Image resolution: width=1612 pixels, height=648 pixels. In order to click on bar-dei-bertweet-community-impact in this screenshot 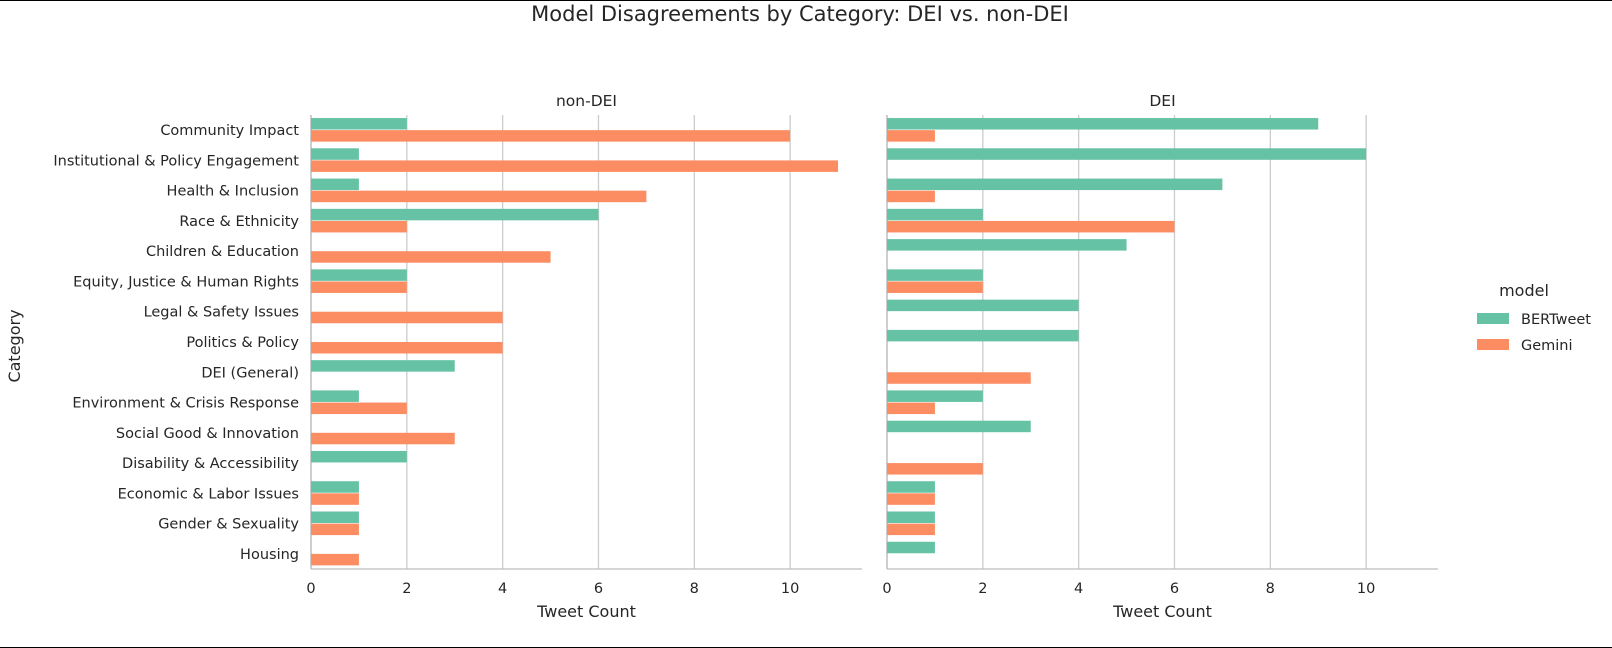, I will do `click(1103, 124)`.